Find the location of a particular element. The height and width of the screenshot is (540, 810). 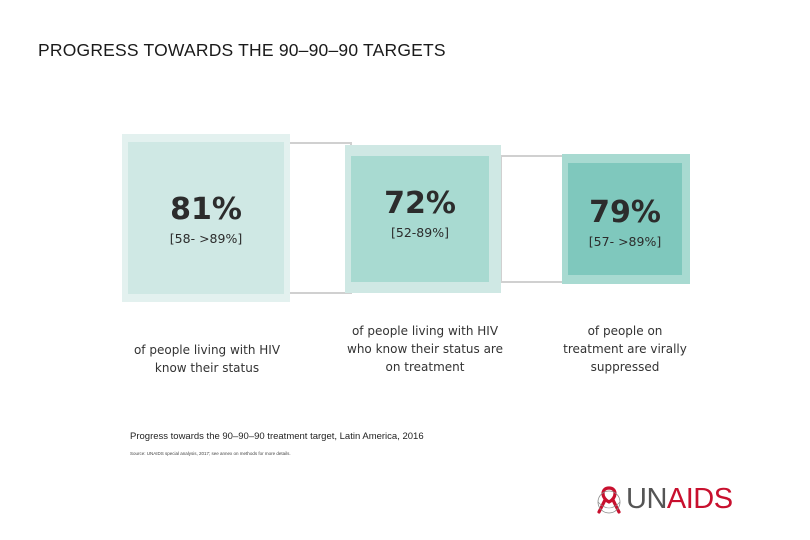

unaids-emblem-icon is located at coordinates (609, 500).